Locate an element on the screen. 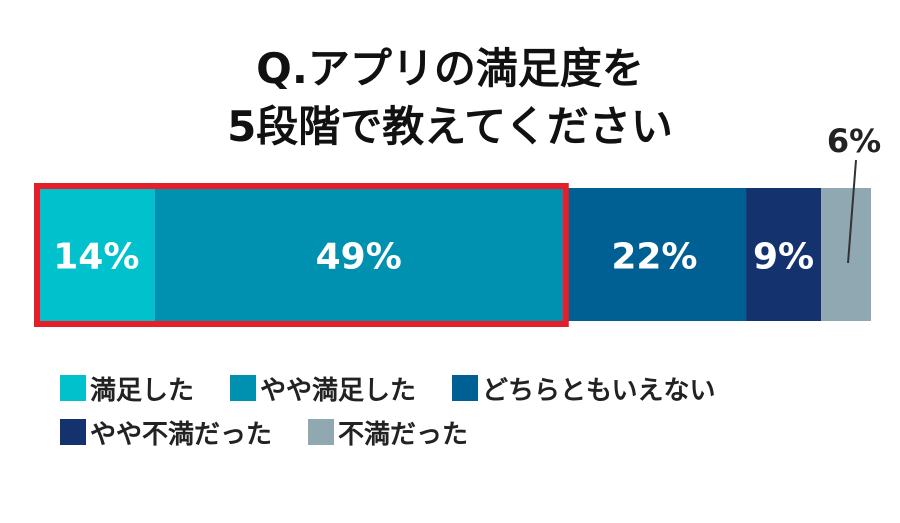  legend-item: やや満足した is located at coordinates (323, 388).